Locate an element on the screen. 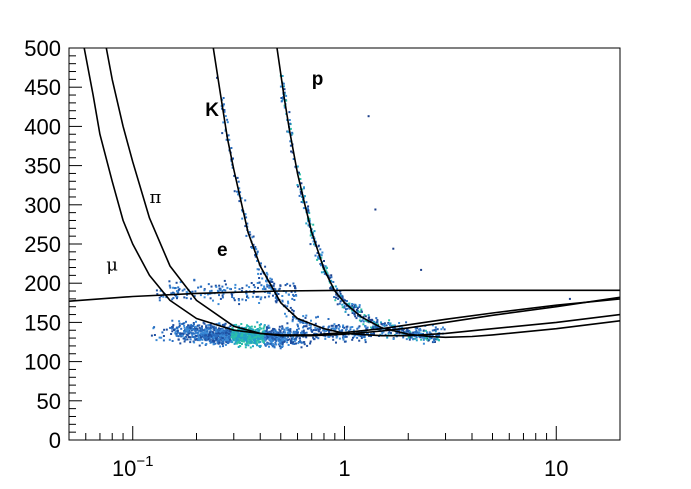  x-axis: 10−1 1 10 is located at coordinates (344, 453).